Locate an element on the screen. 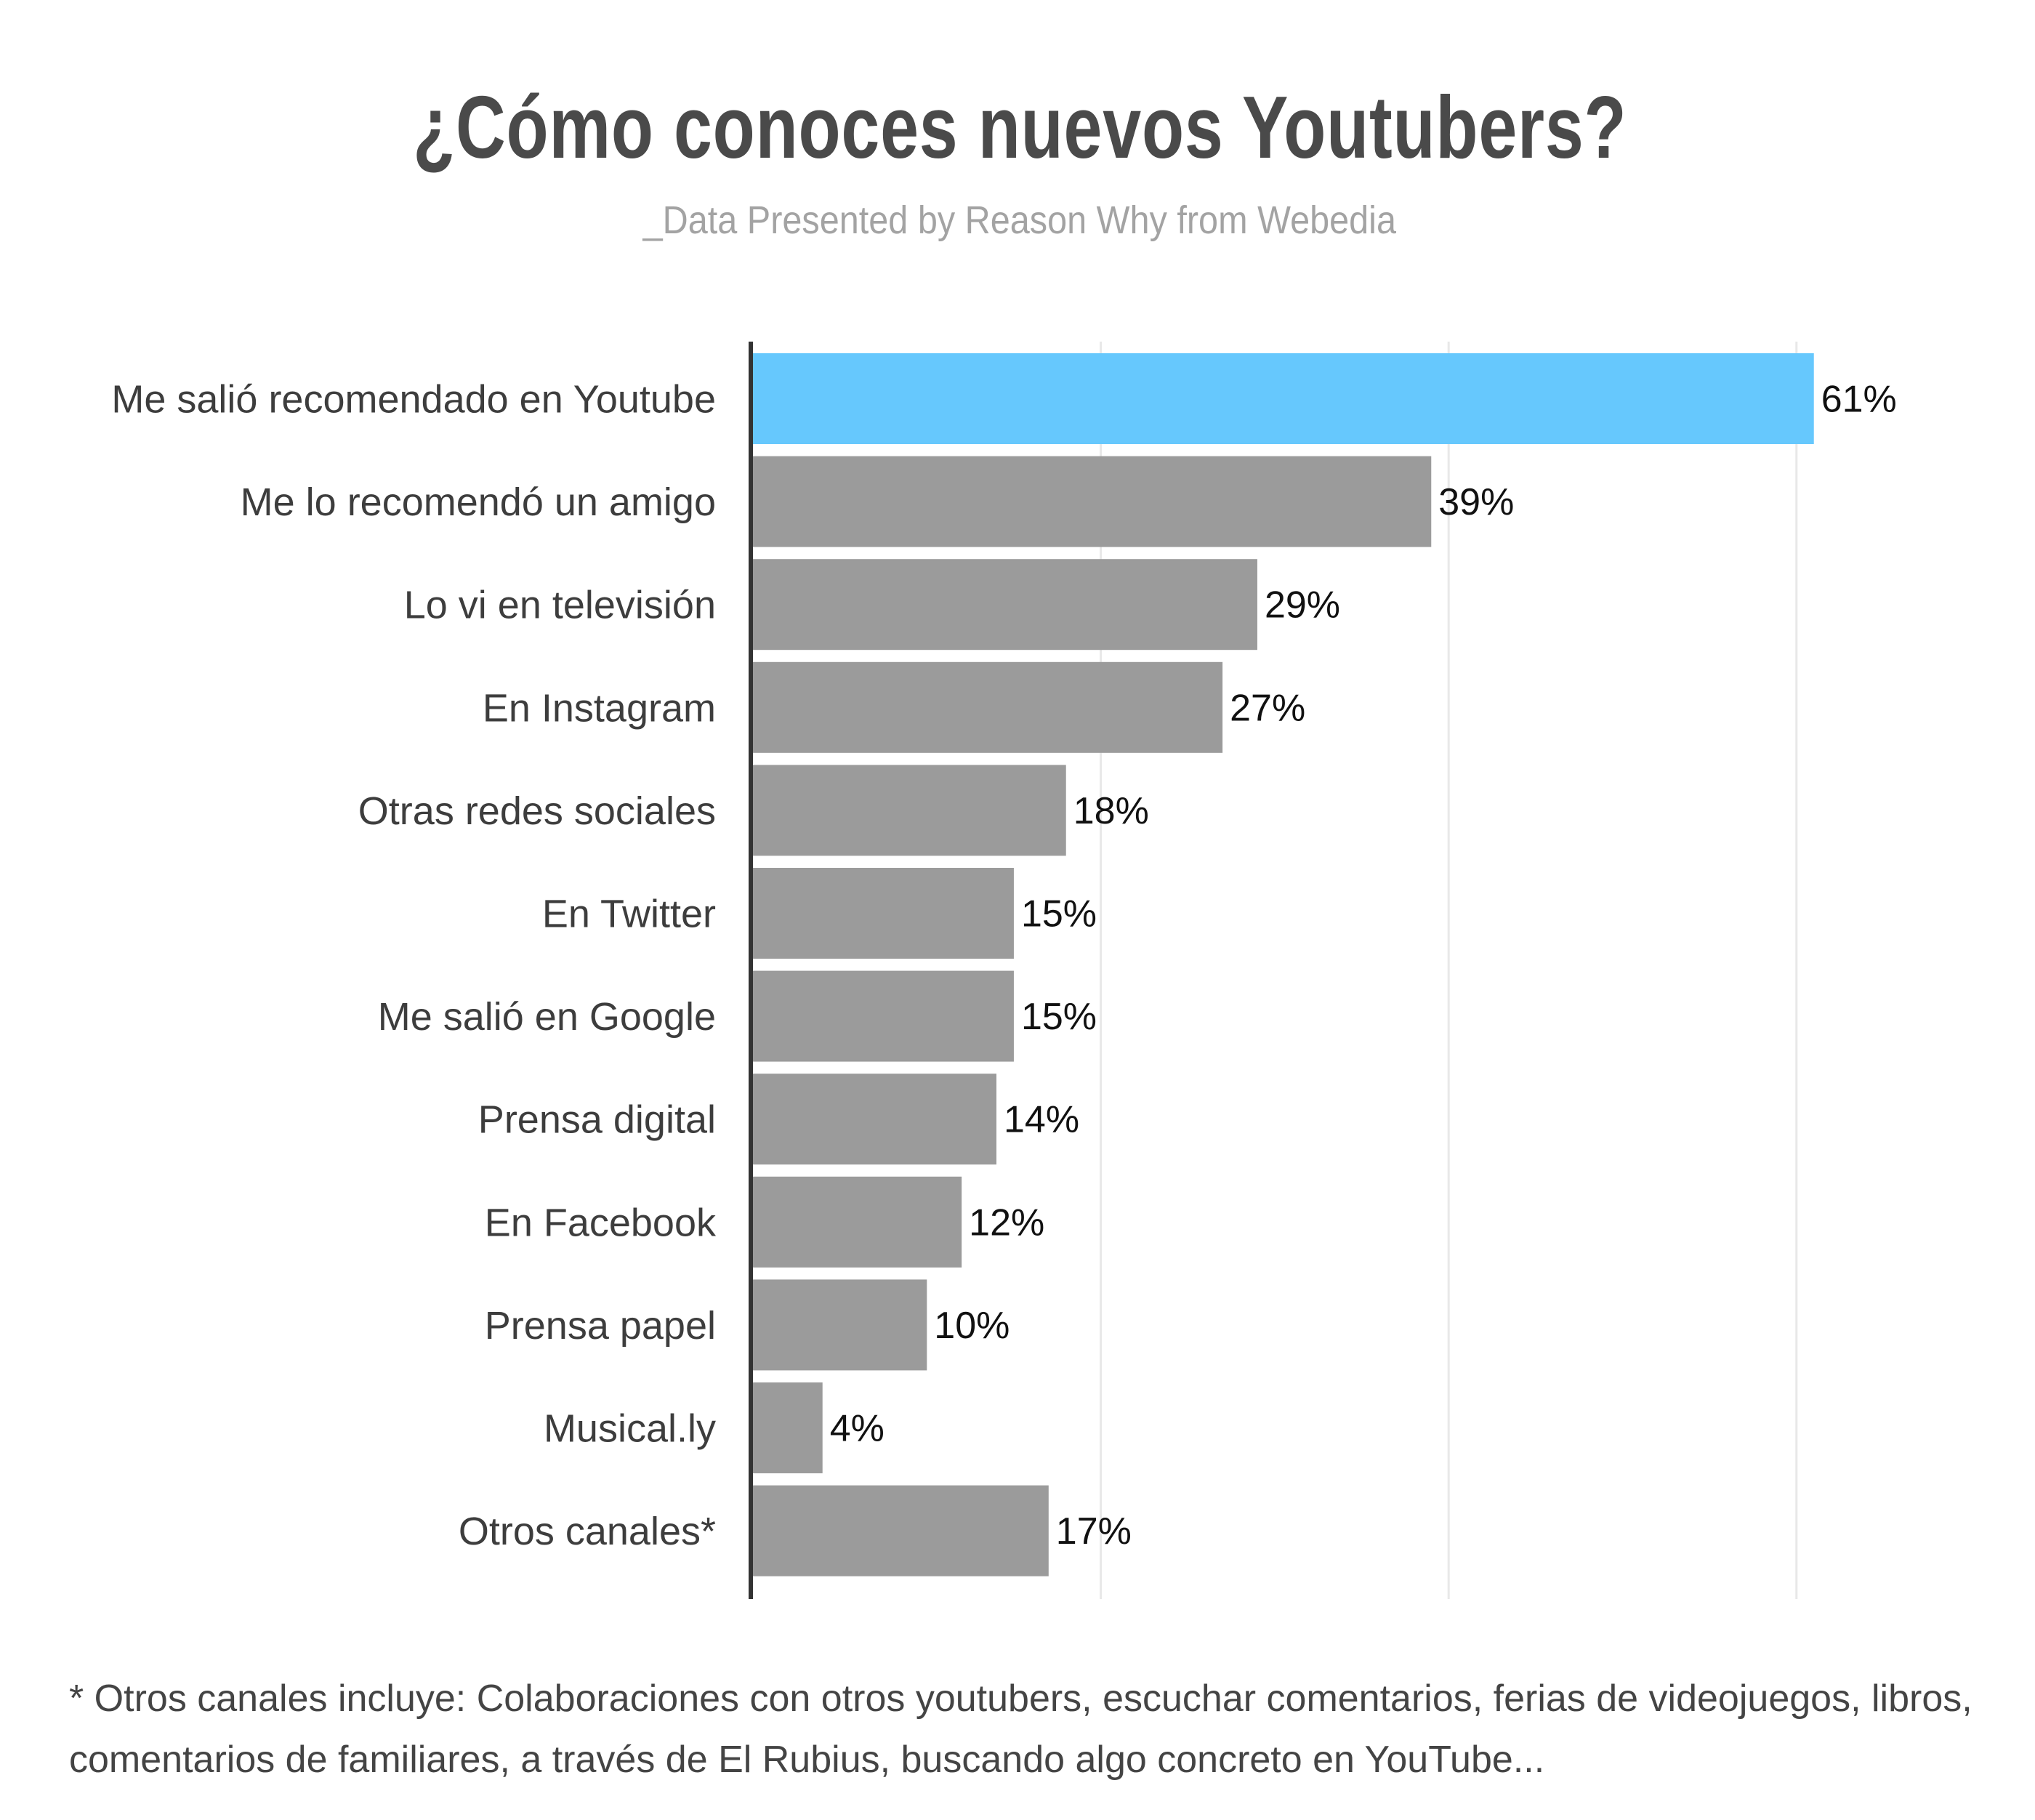  category-label: En Twitter is located at coordinates (629, 914).